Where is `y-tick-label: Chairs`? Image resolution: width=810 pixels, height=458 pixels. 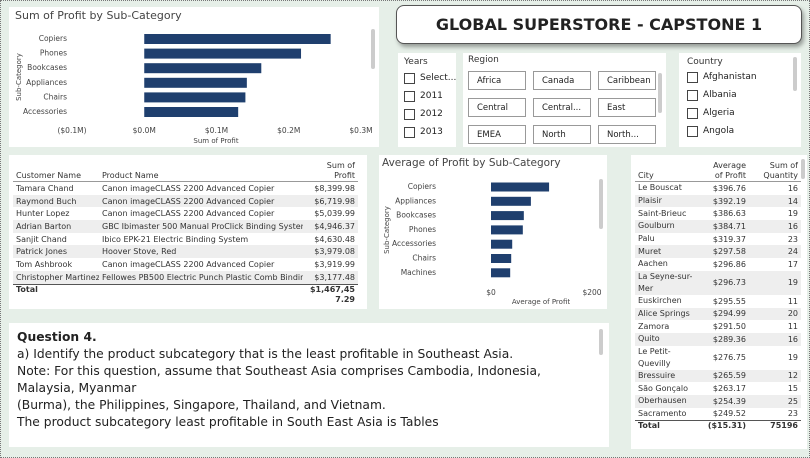 y-tick-label: Chairs is located at coordinates (55, 96).